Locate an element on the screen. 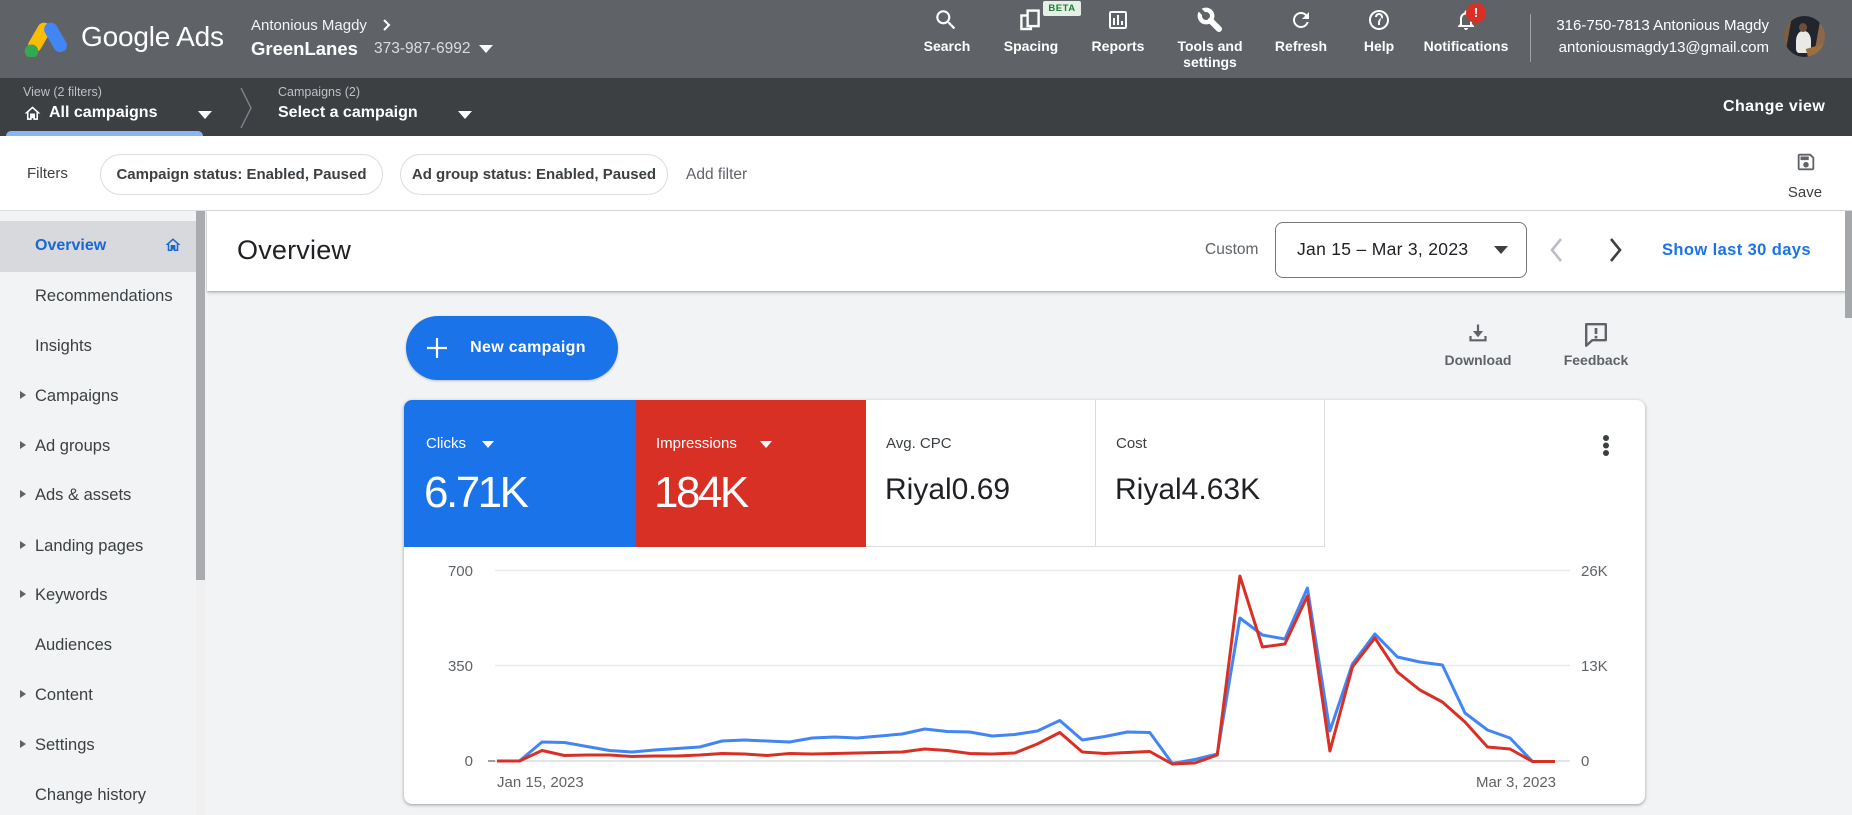  svg-text: Mar 3, 2023 is located at coordinates (1516, 782).